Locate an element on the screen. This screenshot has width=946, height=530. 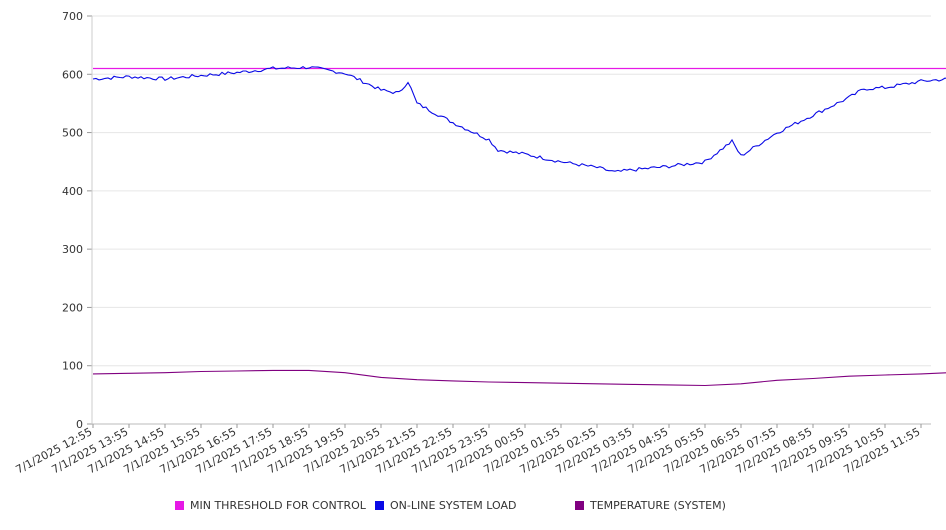
y-tick-label: 400 is located at coordinates (72, 191).